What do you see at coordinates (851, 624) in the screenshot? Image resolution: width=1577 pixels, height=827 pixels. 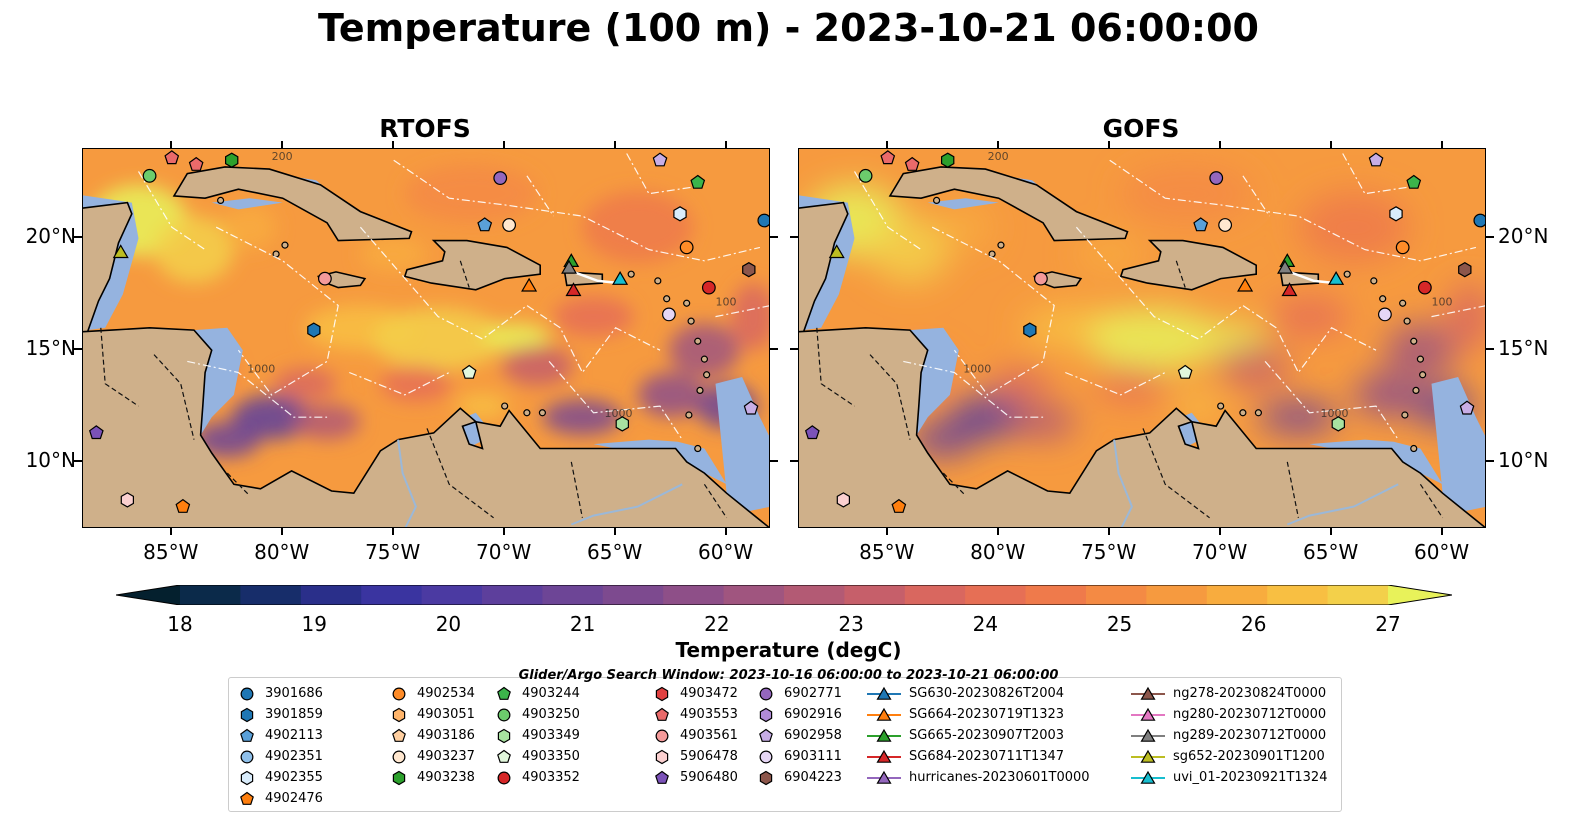 I see `colorbar-tick-label: 23` at bounding box center [851, 624].